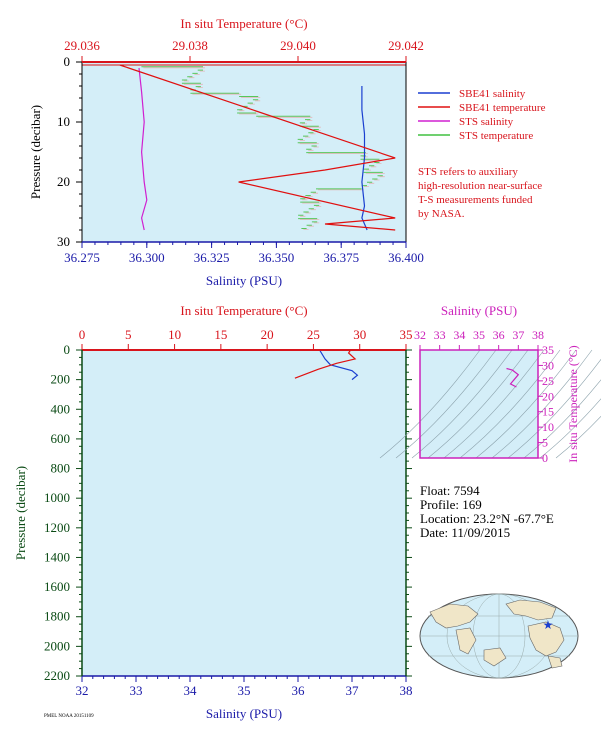 This screenshot has height=736, width=601. I want to click on bottom-pressure-tick-label: 1200, so click(57, 527).